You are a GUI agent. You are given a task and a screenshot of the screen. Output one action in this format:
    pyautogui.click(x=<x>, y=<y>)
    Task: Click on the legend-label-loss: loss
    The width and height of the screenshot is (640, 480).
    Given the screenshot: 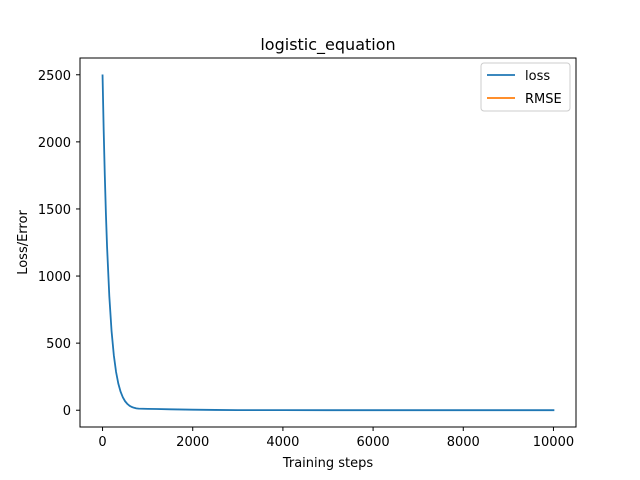 What is the action you would take?
    pyautogui.click(x=537, y=76)
    